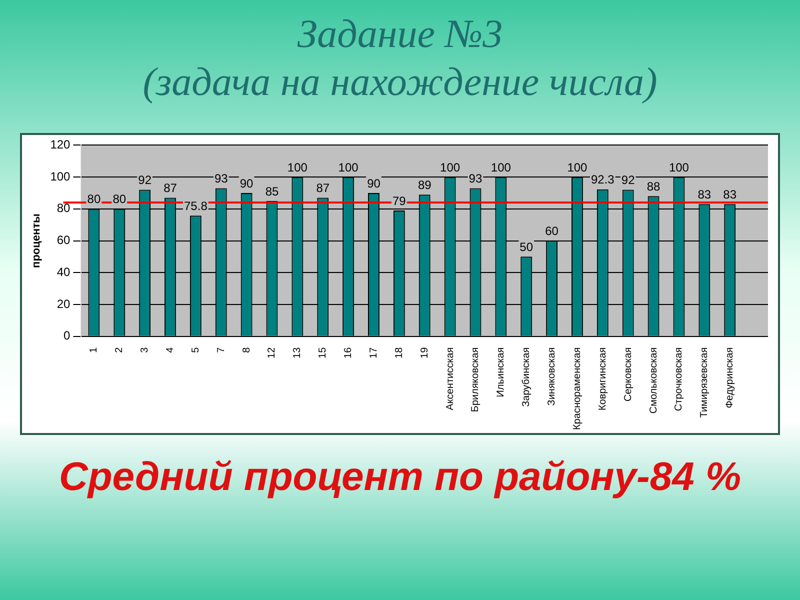  Describe the element at coordinates (120, 349) in the screenshot. I see `x-tick-label: 2` at that location.